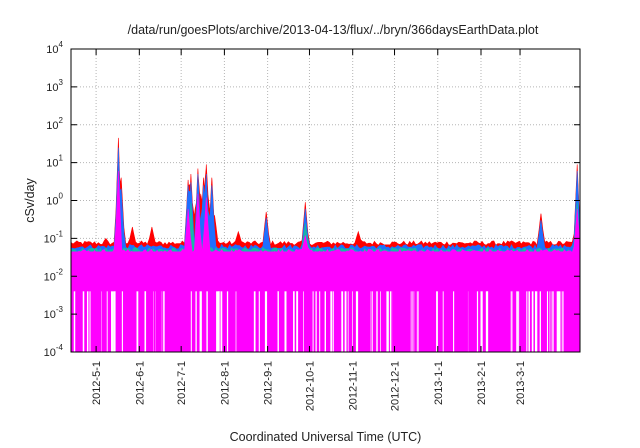 Image resolution: width=640 pixels, height=448 pixels. Describe the element at coordinates (54, 313) in the screenshot. I see `y-tick-label: 10⁻³` at that location.